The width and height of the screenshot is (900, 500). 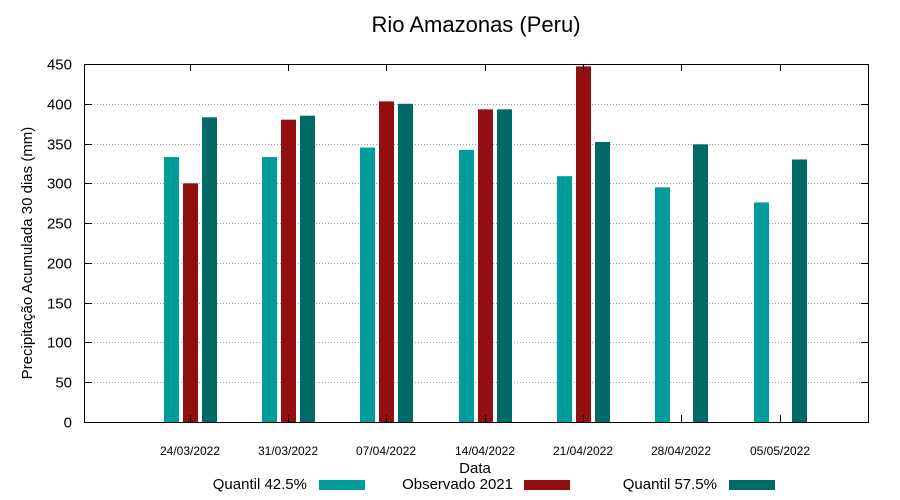 I want to click on x-tick-label: 07/04/2022, so click(x=386, y=451).